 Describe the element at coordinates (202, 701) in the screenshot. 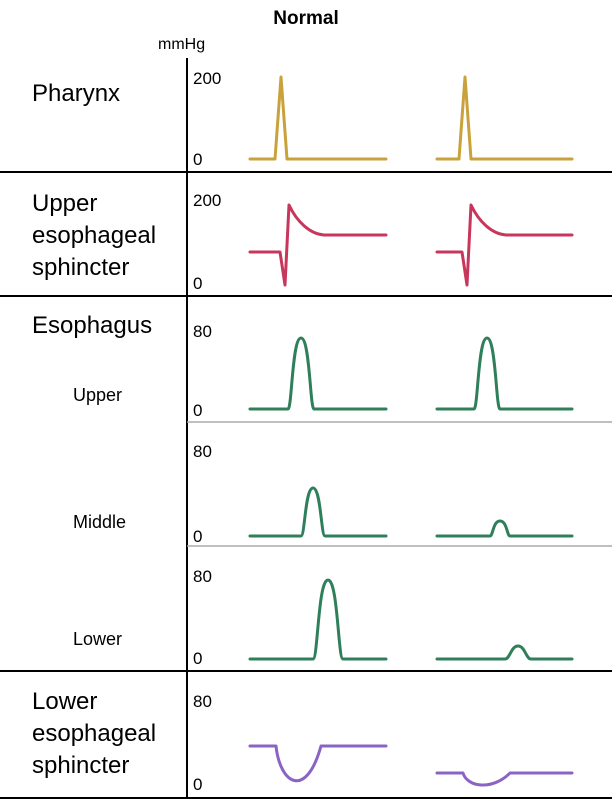

I see `les-max-tick: 80` at that location.